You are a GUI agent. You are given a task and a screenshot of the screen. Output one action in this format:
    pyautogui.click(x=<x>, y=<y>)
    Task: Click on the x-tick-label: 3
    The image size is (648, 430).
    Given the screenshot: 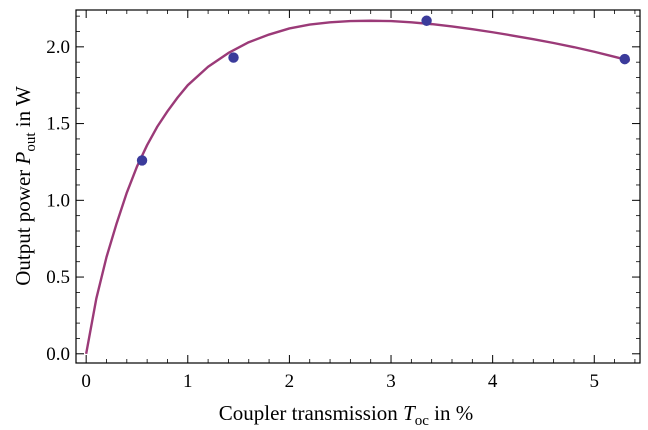 What is the action you would take?
    pyautogui.click(x=391, y=381)
    